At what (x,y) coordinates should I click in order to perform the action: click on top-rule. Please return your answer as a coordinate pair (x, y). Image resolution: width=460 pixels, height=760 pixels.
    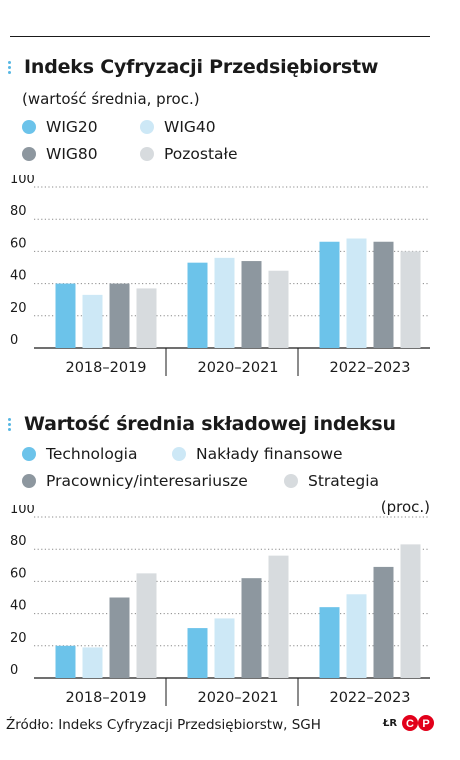
    Looking at the image, I should click on (220, 36).